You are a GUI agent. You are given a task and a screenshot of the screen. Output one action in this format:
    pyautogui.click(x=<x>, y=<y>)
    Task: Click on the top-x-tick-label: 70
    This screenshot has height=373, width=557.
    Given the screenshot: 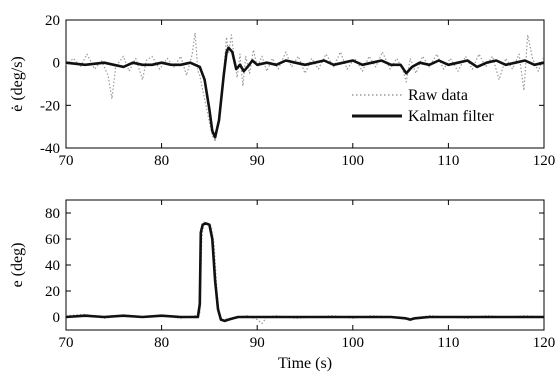 What is the action you would take?
    pyautogui.click(x=66, y=161)
    